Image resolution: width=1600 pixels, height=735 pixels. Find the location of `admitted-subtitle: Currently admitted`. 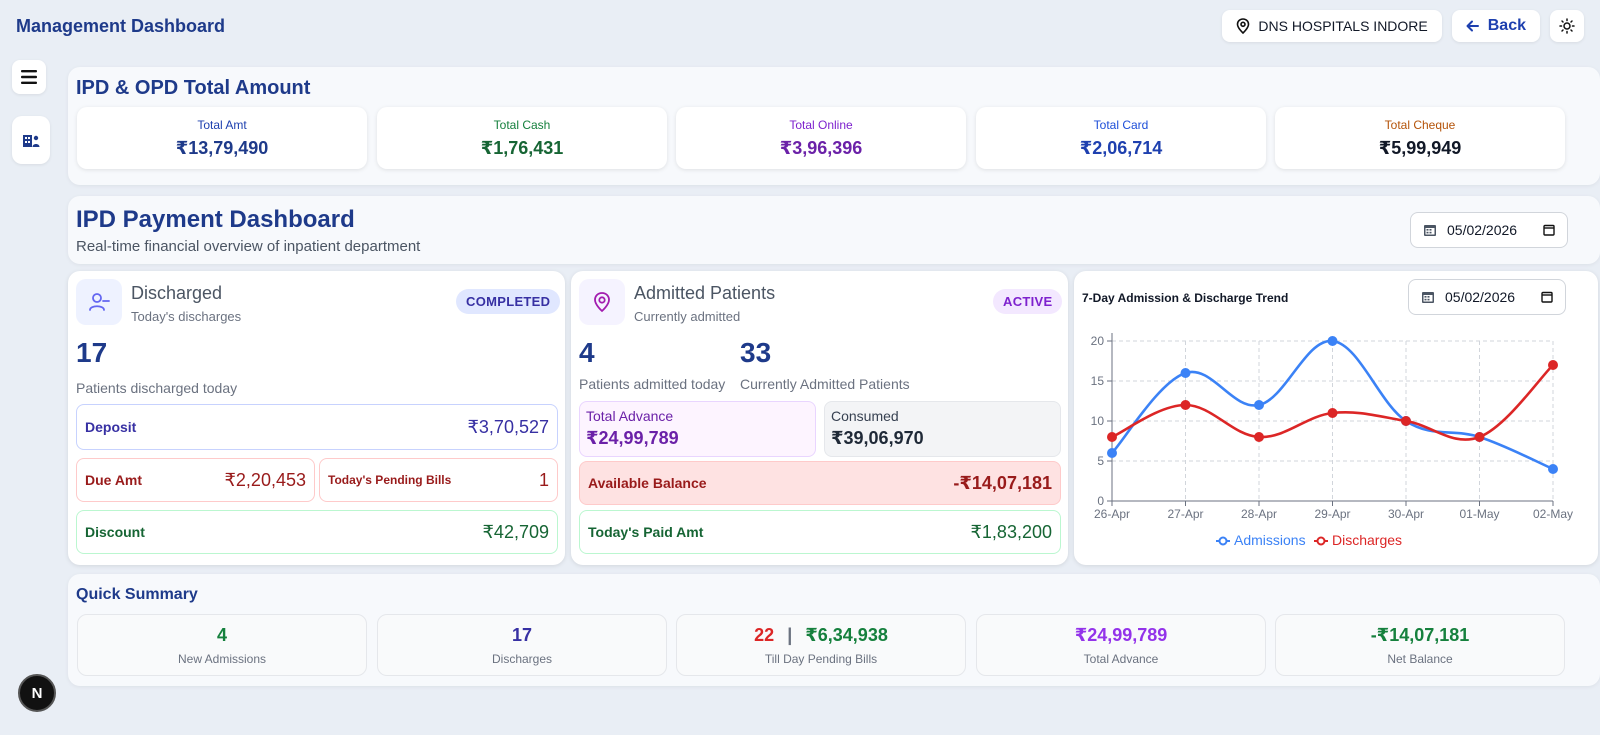

admitted-subtitle: Currently admitted is located at coordinates (687, 316).